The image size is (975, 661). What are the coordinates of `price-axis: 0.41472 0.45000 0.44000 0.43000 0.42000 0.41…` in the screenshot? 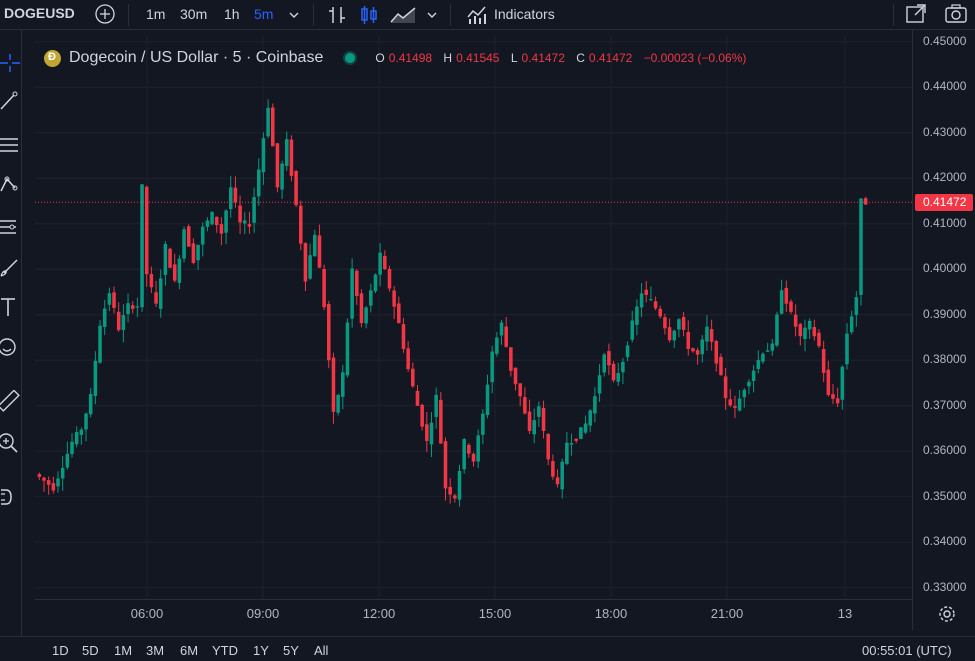 It's located at (943, 330).